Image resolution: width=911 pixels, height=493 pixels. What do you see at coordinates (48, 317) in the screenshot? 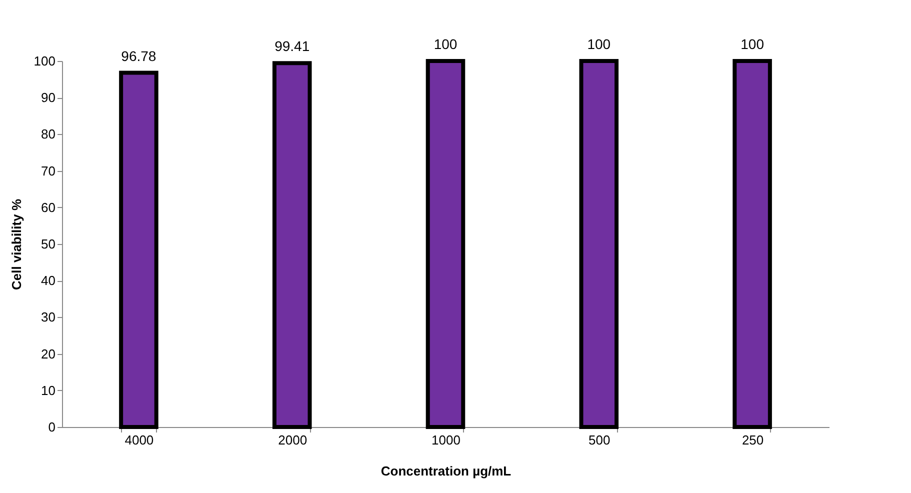
I see `y-tick-label: 30` at bounding box center [48, 317].